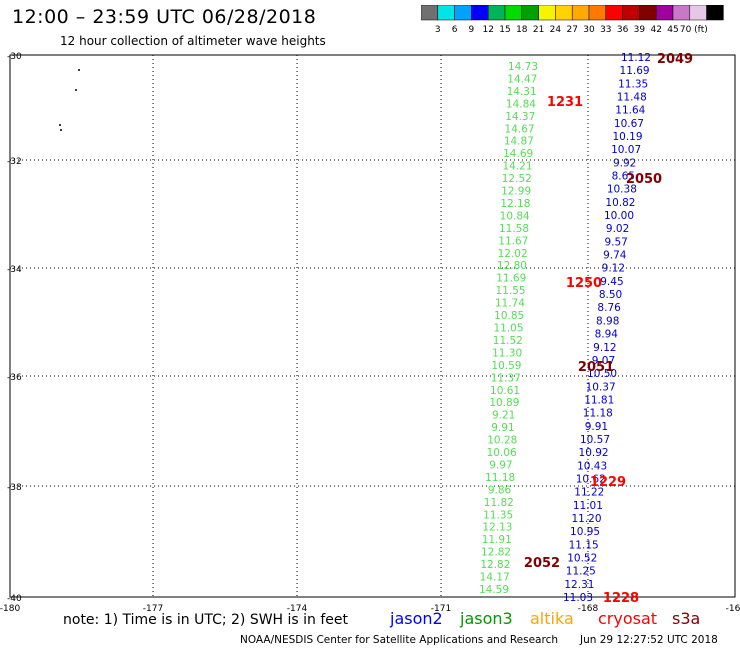  I want to click on latitude-label: -30, so click(14, 57).